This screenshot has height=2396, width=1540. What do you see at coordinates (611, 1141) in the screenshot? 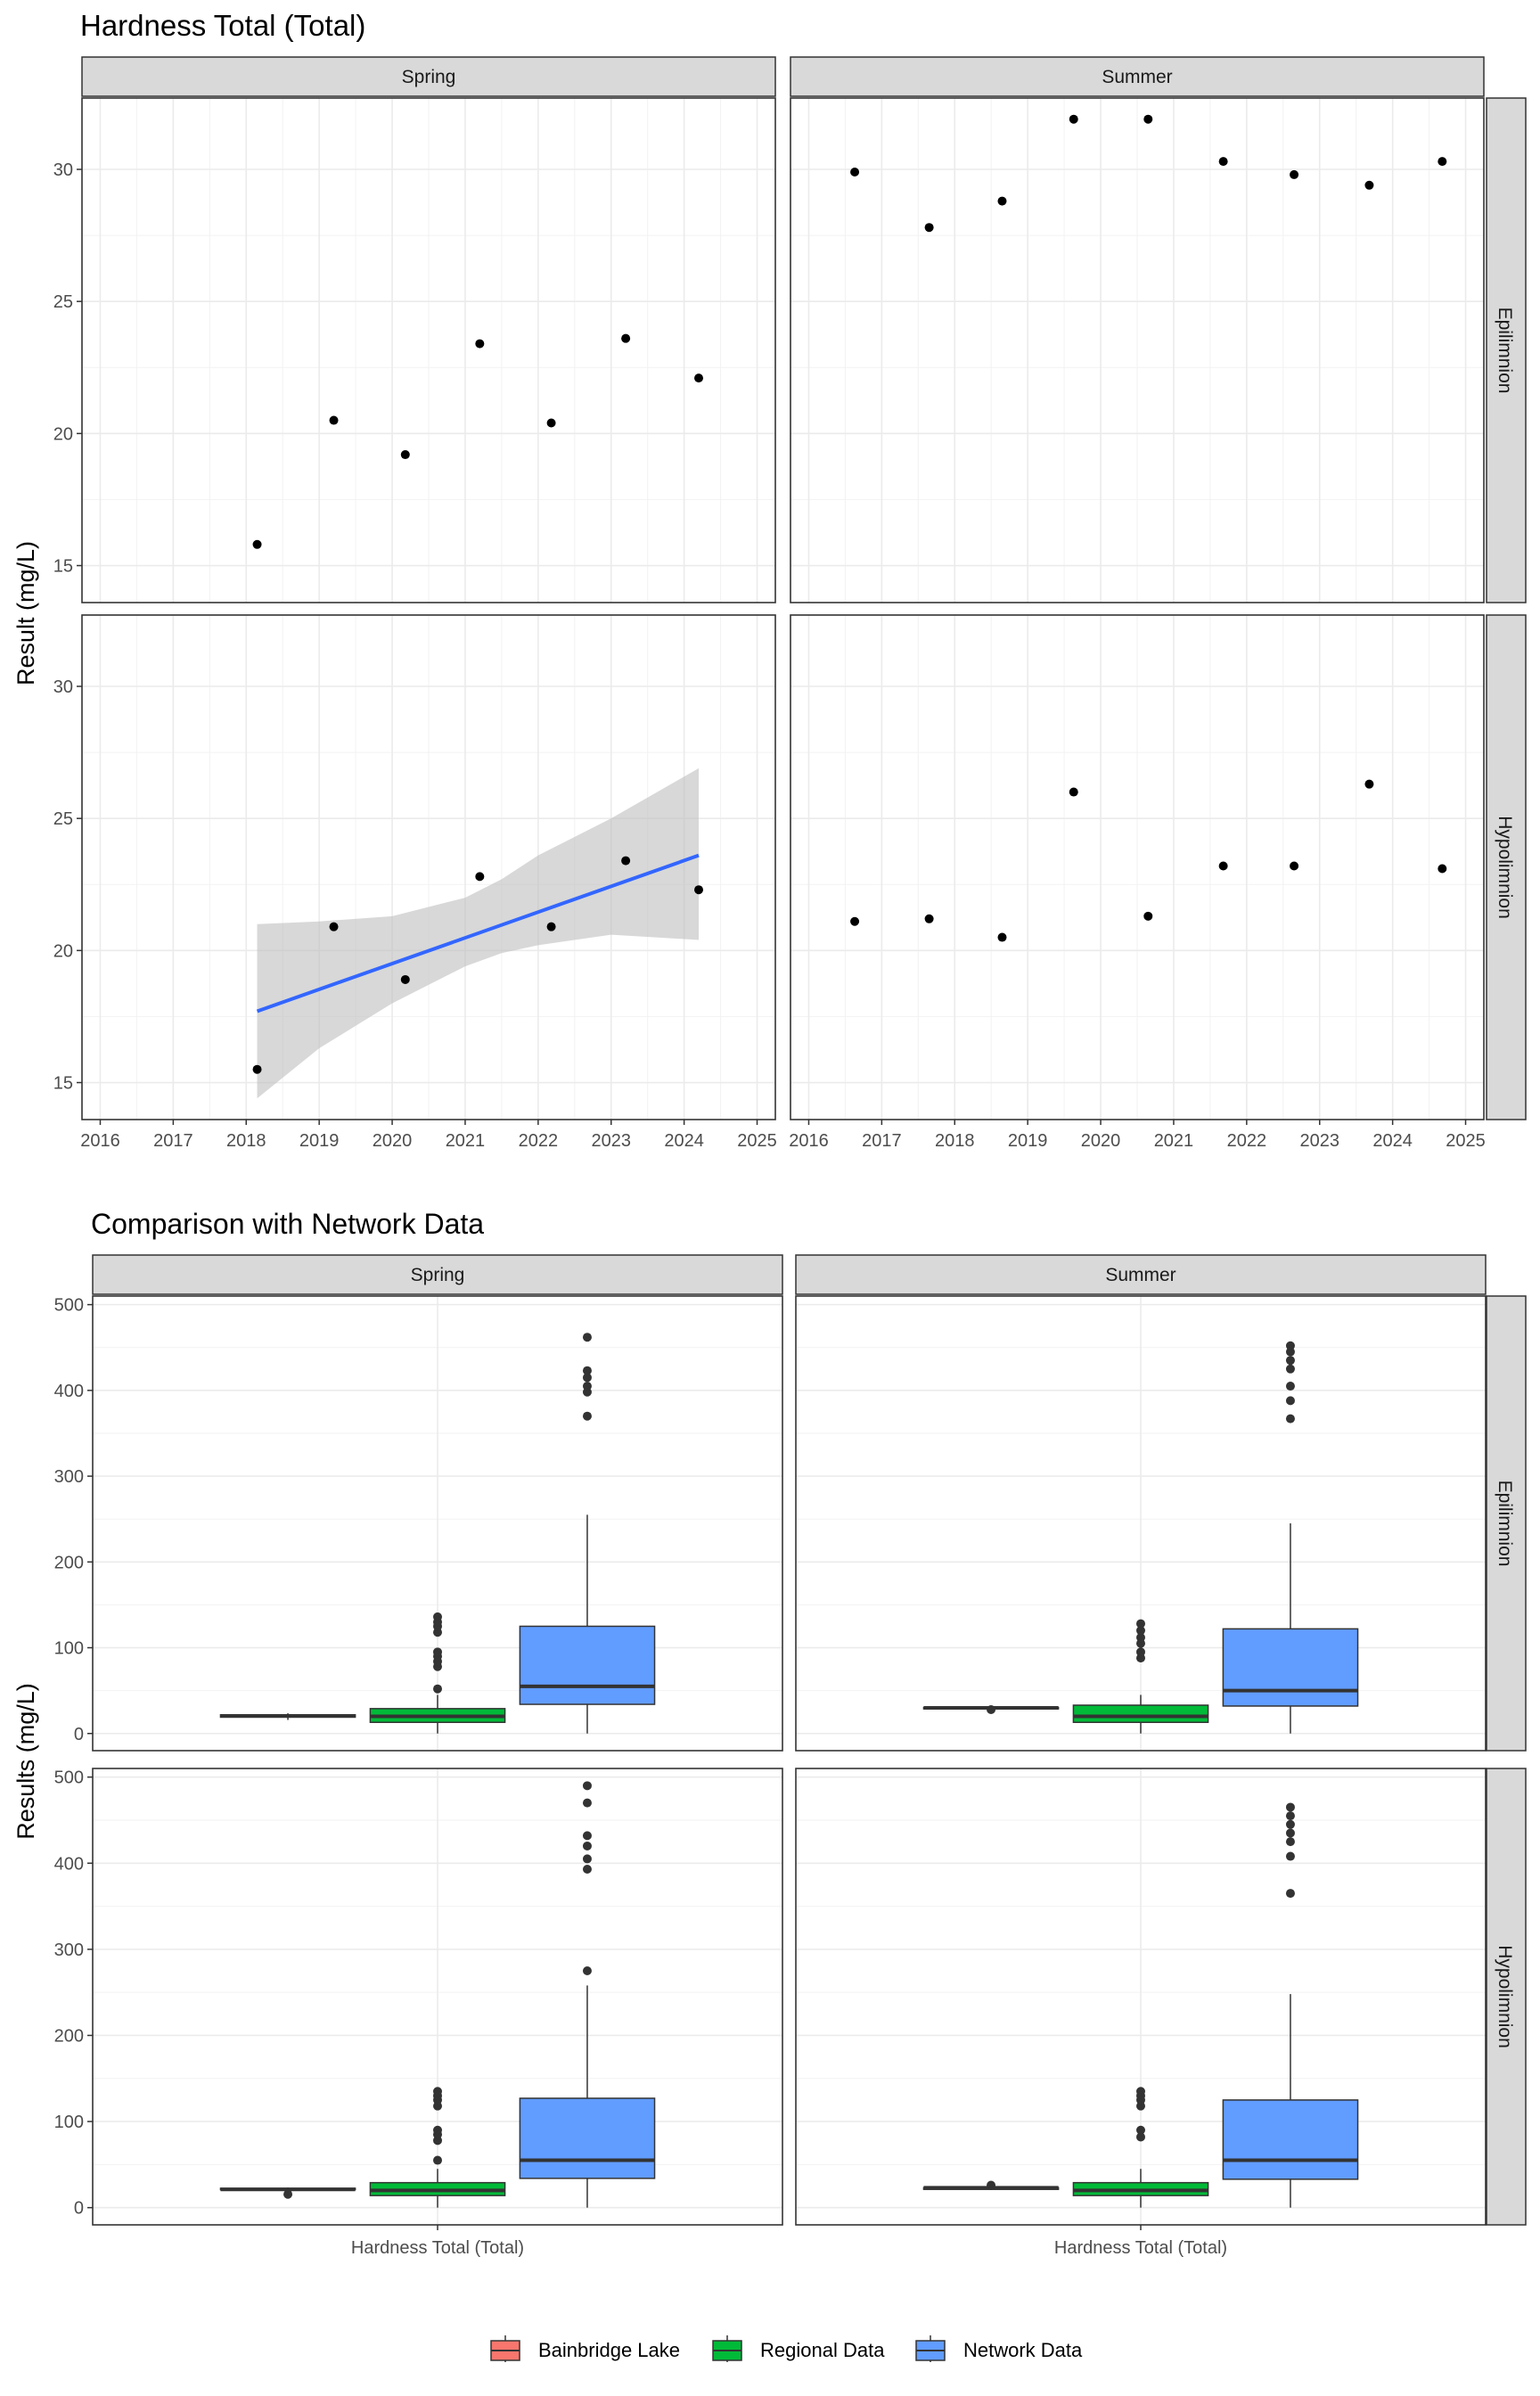
I see `x-tick-label: 2023` at bounding box center [611, 1141].